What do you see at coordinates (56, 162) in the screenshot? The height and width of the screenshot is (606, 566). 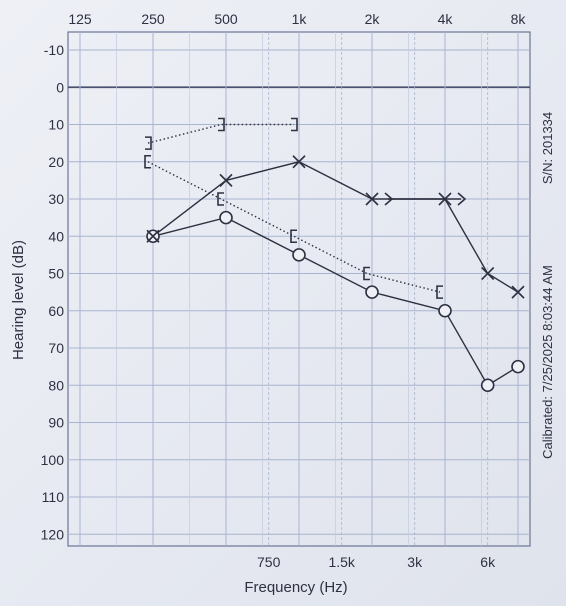 I see `y-tick-label: 20` at bounding box center [56, 162].